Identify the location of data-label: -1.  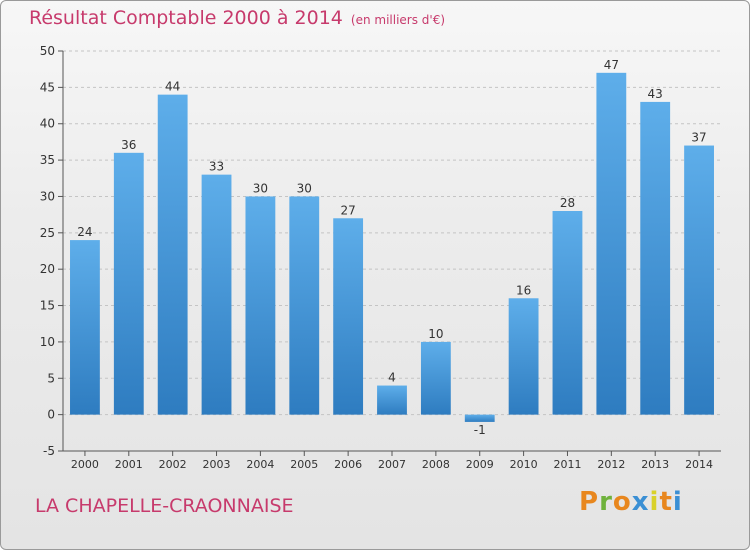
(480, 430).